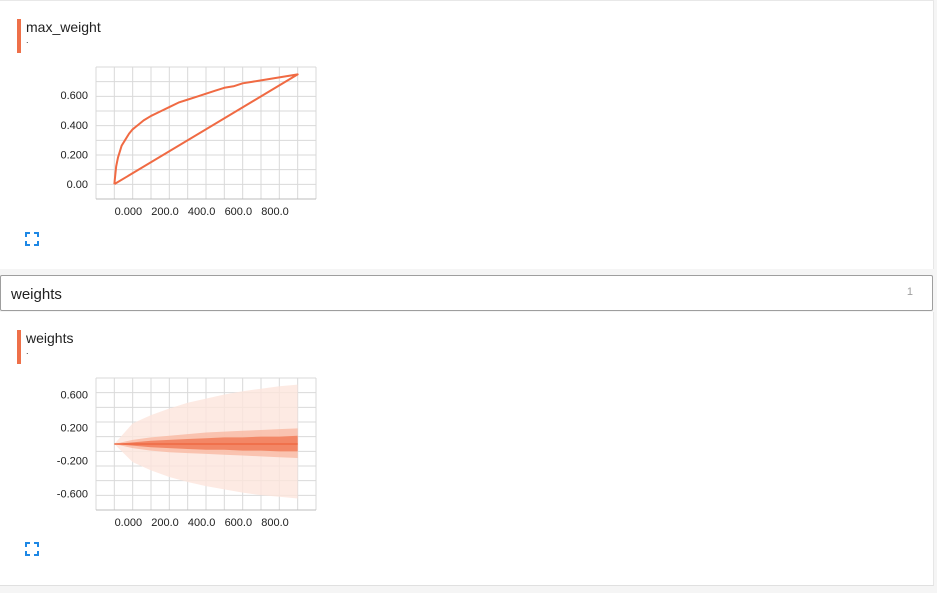 The image size is (937, 593). What do you see at coordinates (77, 185) in the screenshot?
I see `y-tick-label: 0.00` at bounding box center [77, 185].